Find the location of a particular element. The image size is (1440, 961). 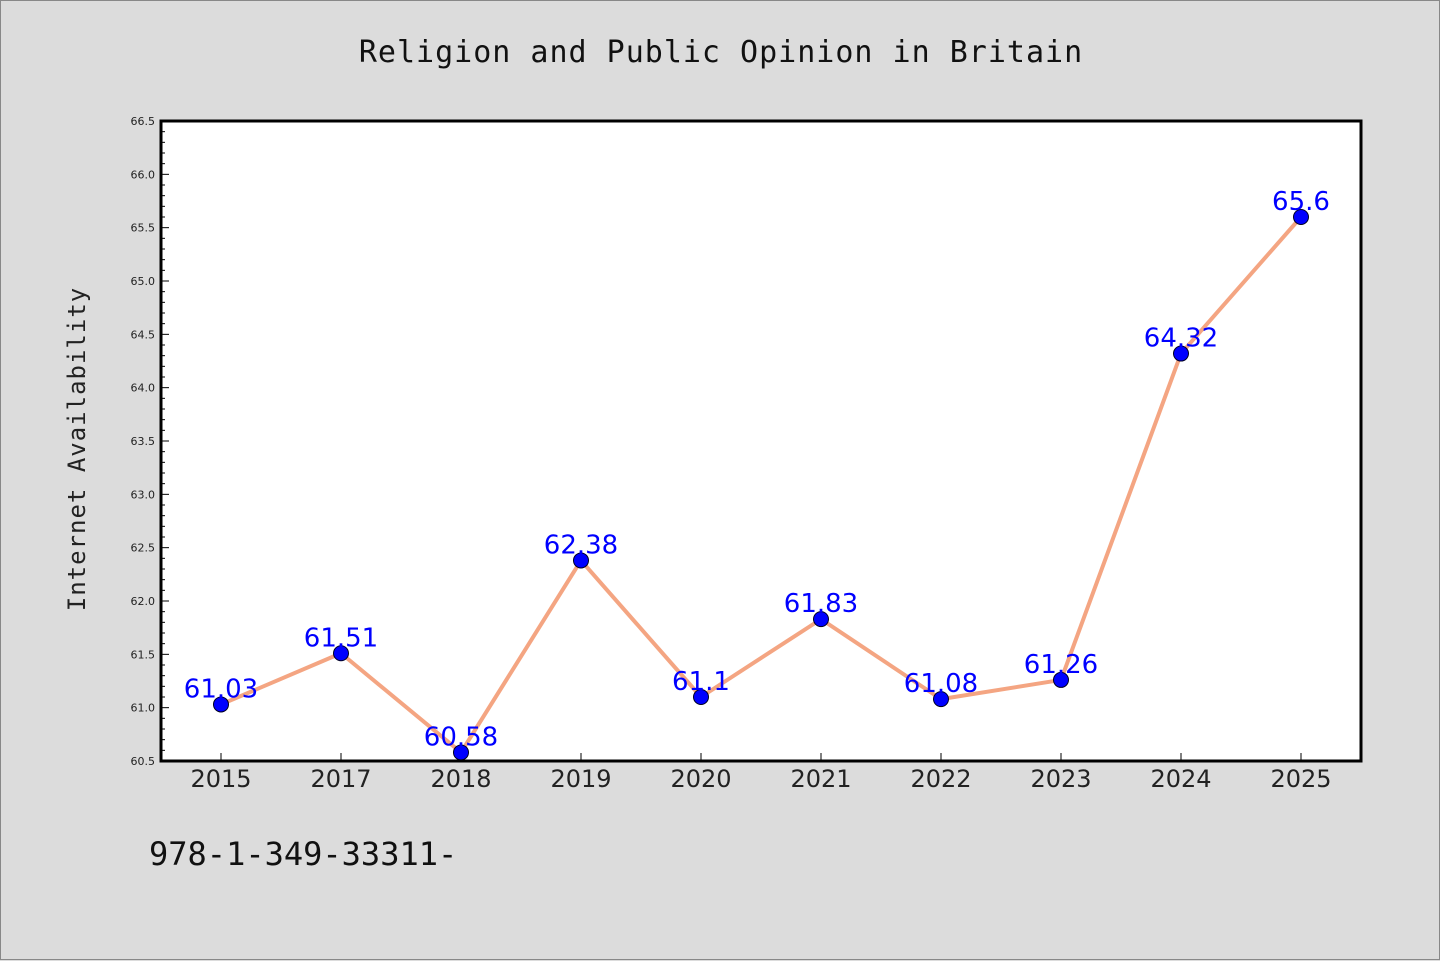

y-tick-label: 61.0 is located at coordinates (143, 708).